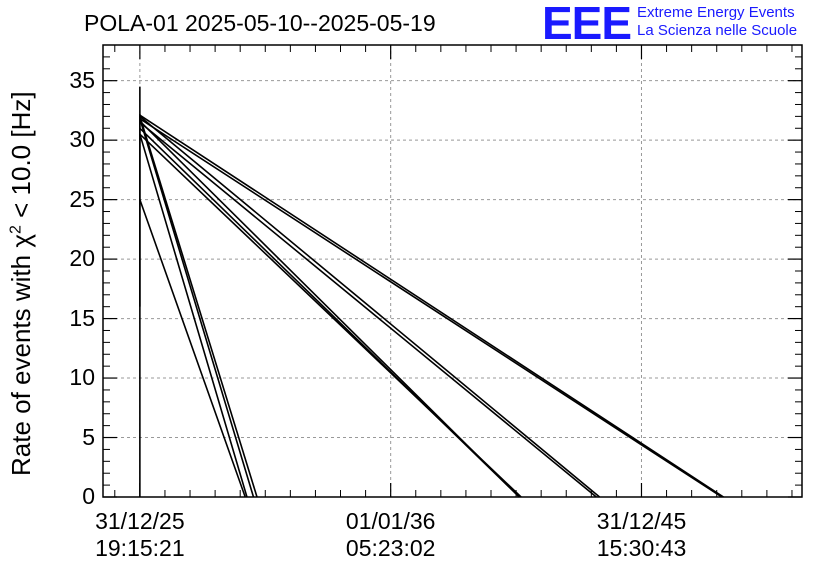 Image resolution: width=836 pixels, height=572 pixels. Describe the element at coordinates (641, 548) in the screenshot. I see `x-tick-time: 15:30:43` at that location.